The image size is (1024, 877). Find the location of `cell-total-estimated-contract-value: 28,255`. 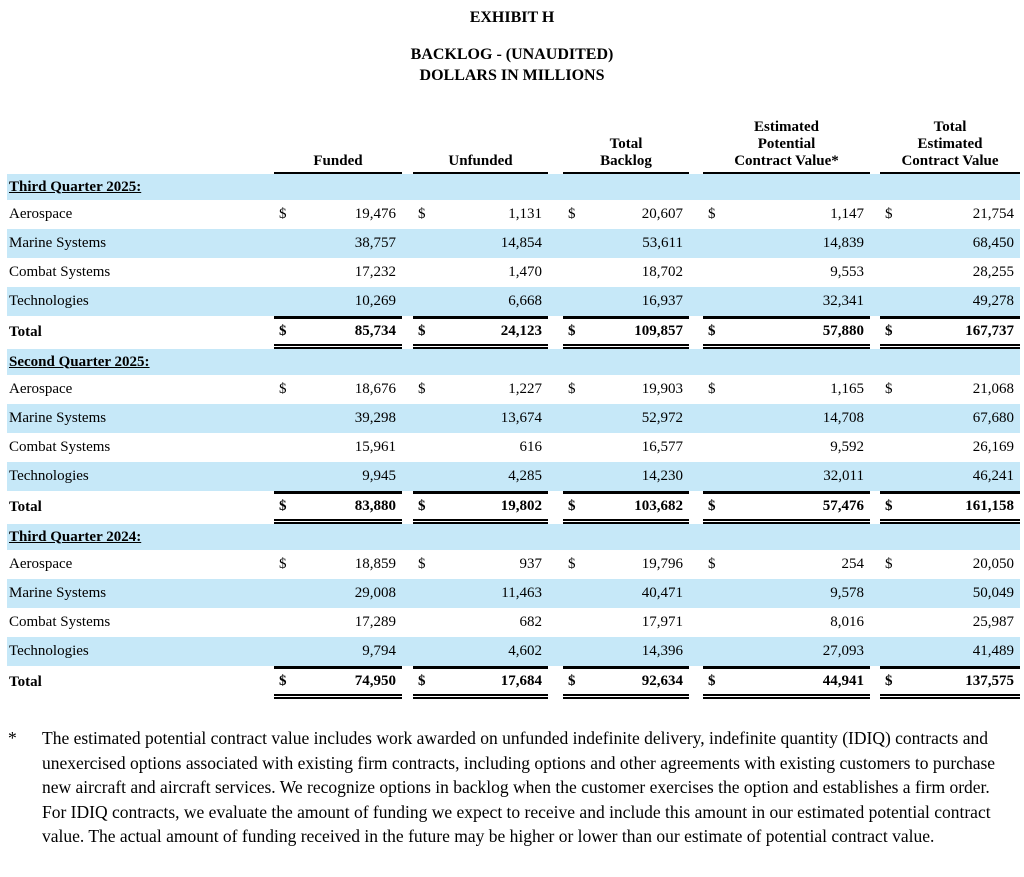

cell-total-estimated-contract-value: 28,255 is located at coordinates (950, 272).